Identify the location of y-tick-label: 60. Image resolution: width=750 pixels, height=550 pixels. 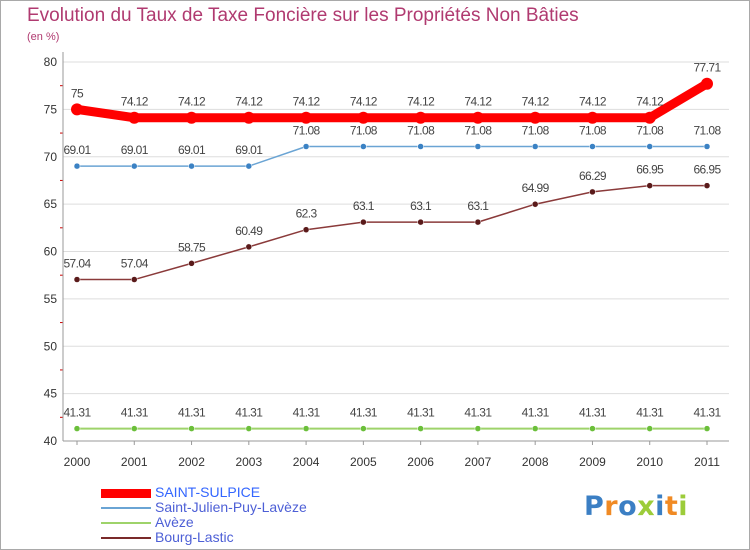
(51, 252).